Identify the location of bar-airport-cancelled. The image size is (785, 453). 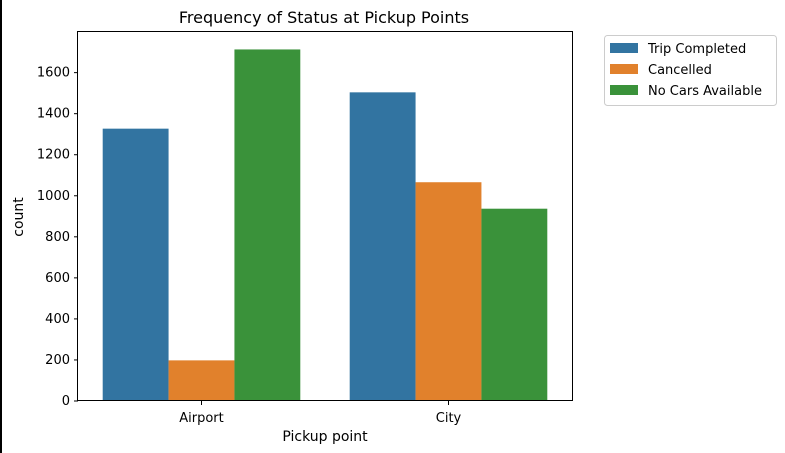
(201, 380).